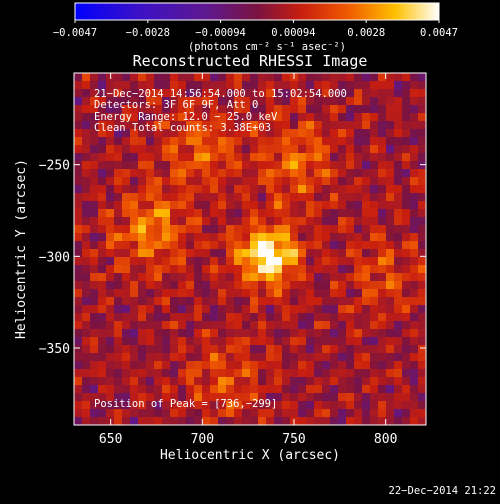 The width and height of the screenshot is (500, 504). What do you see at coordinates (54, 257) in the screenshot?
I see `y-tick-label: −300` at bounding box center [54, 257].